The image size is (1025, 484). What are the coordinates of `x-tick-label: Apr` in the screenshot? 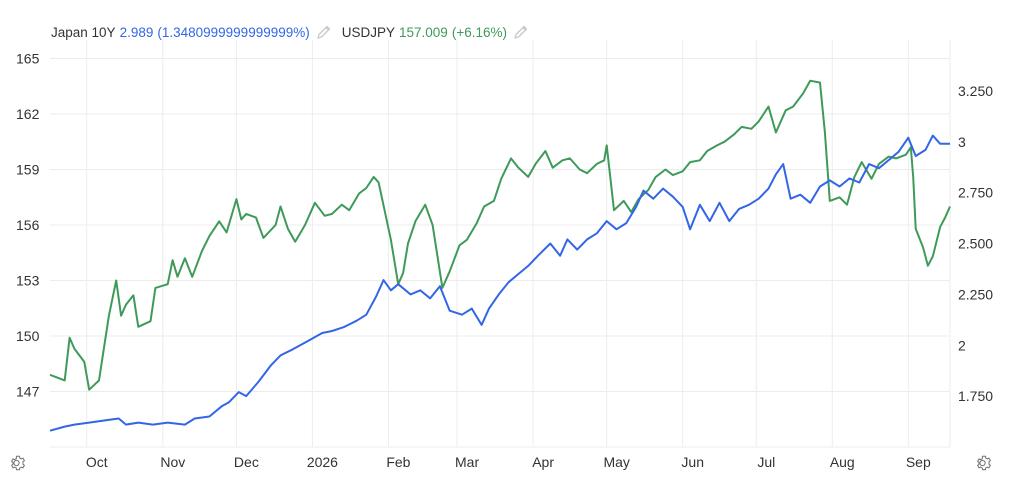 It's located at (543, 462).